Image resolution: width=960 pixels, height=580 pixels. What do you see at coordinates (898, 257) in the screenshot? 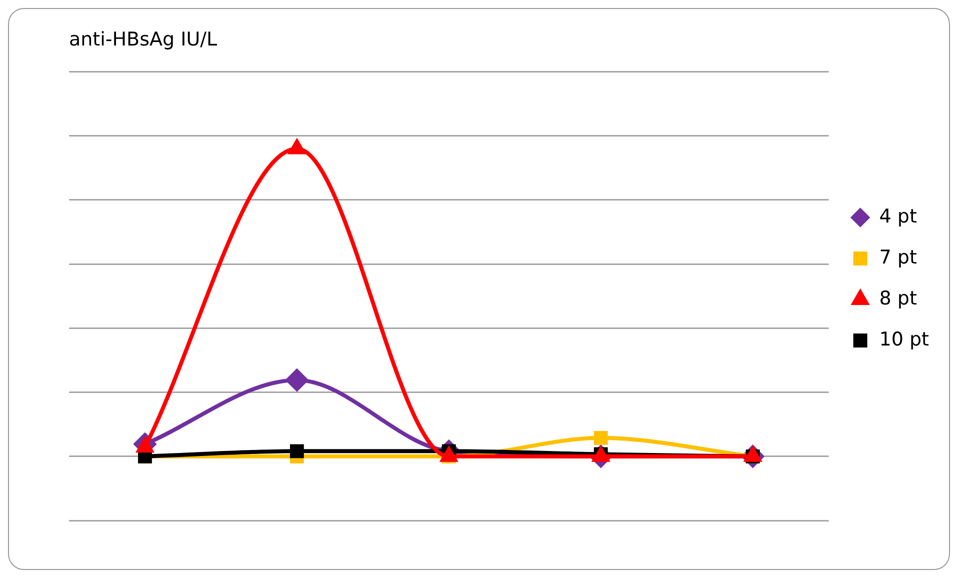
I see `legend-label: 7 pt` at bounding box center [898, 257].